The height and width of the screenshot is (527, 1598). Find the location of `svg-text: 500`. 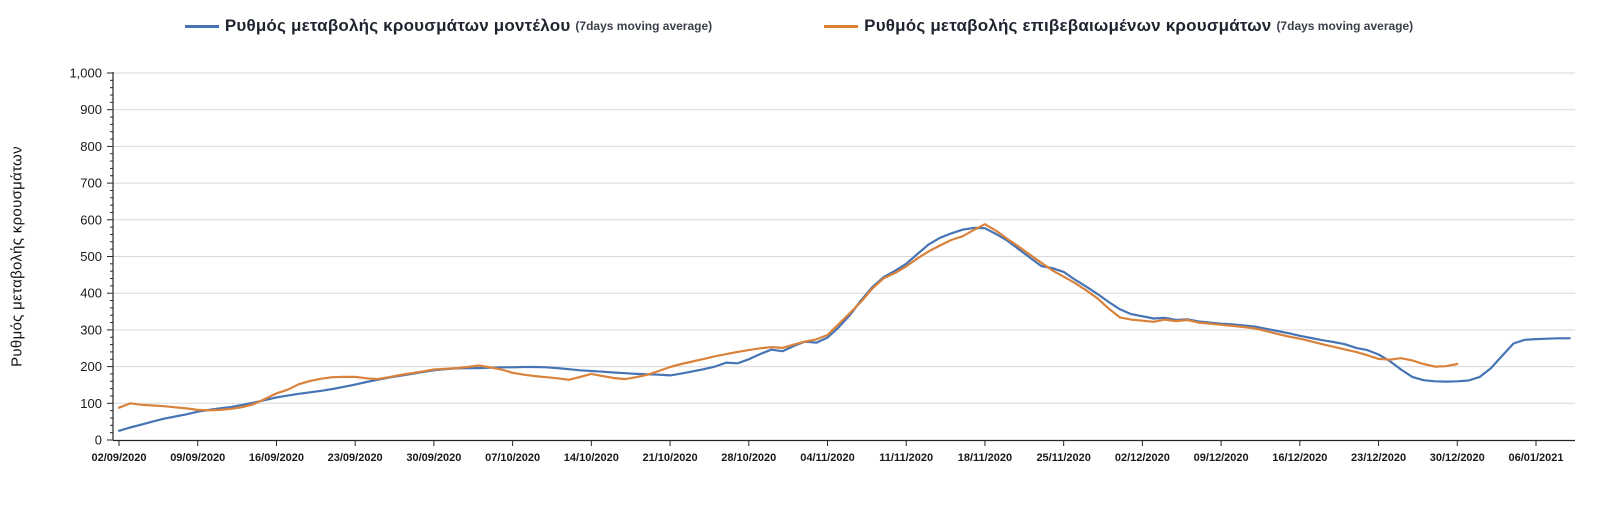

svg-text: 500 is located at coordinates (91, 256).